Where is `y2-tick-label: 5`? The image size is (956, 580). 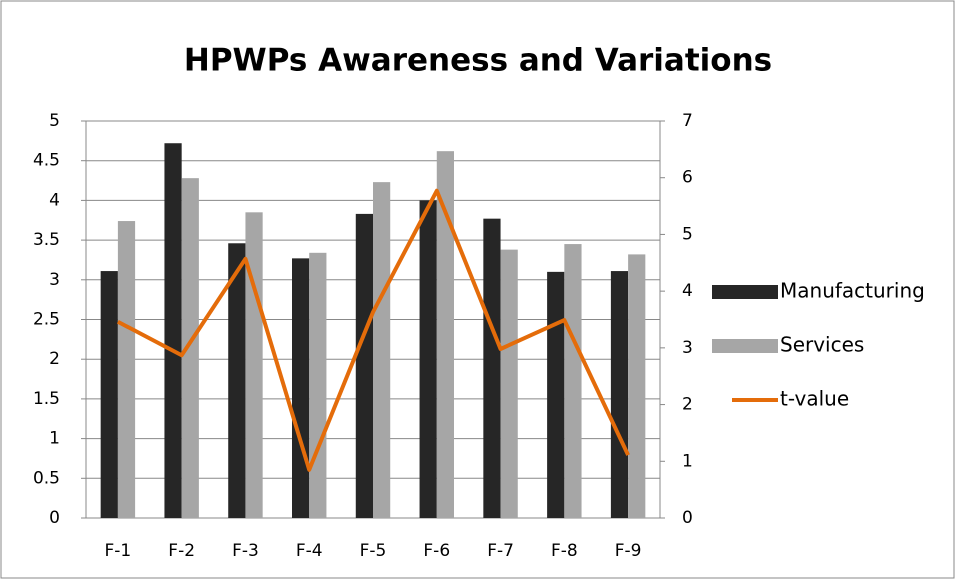 y2-tick-label: 5 is located at coordinates (687, 234).